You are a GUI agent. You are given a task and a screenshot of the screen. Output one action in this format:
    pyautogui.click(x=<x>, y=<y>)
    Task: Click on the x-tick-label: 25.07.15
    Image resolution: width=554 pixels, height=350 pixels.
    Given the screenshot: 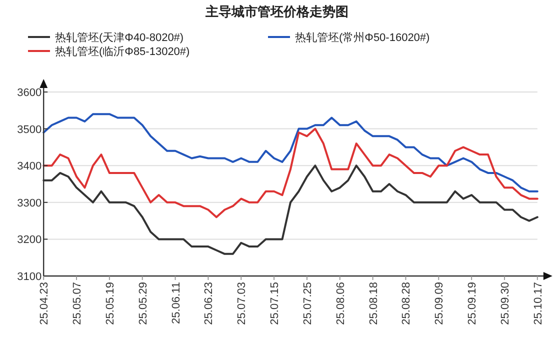 What is the action you would take?
    pyautogui.click(x=275, y=303)
    